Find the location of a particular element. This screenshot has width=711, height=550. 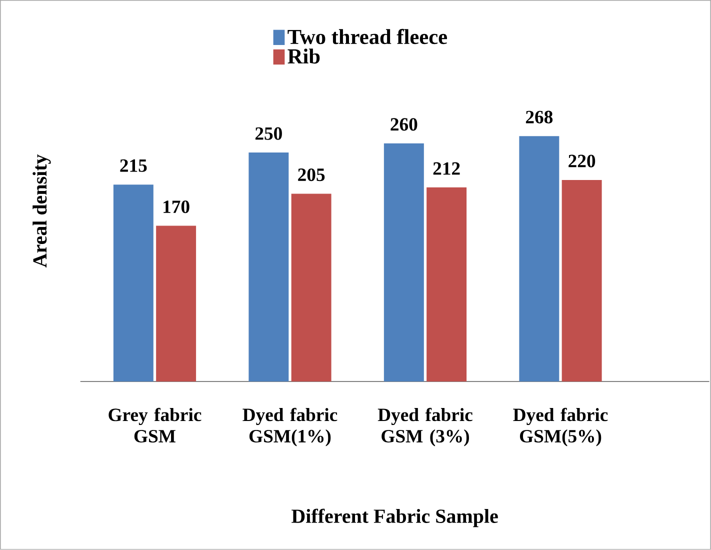

x-tick-label: Grey fabric GSM is located at coordinates (155, 425).